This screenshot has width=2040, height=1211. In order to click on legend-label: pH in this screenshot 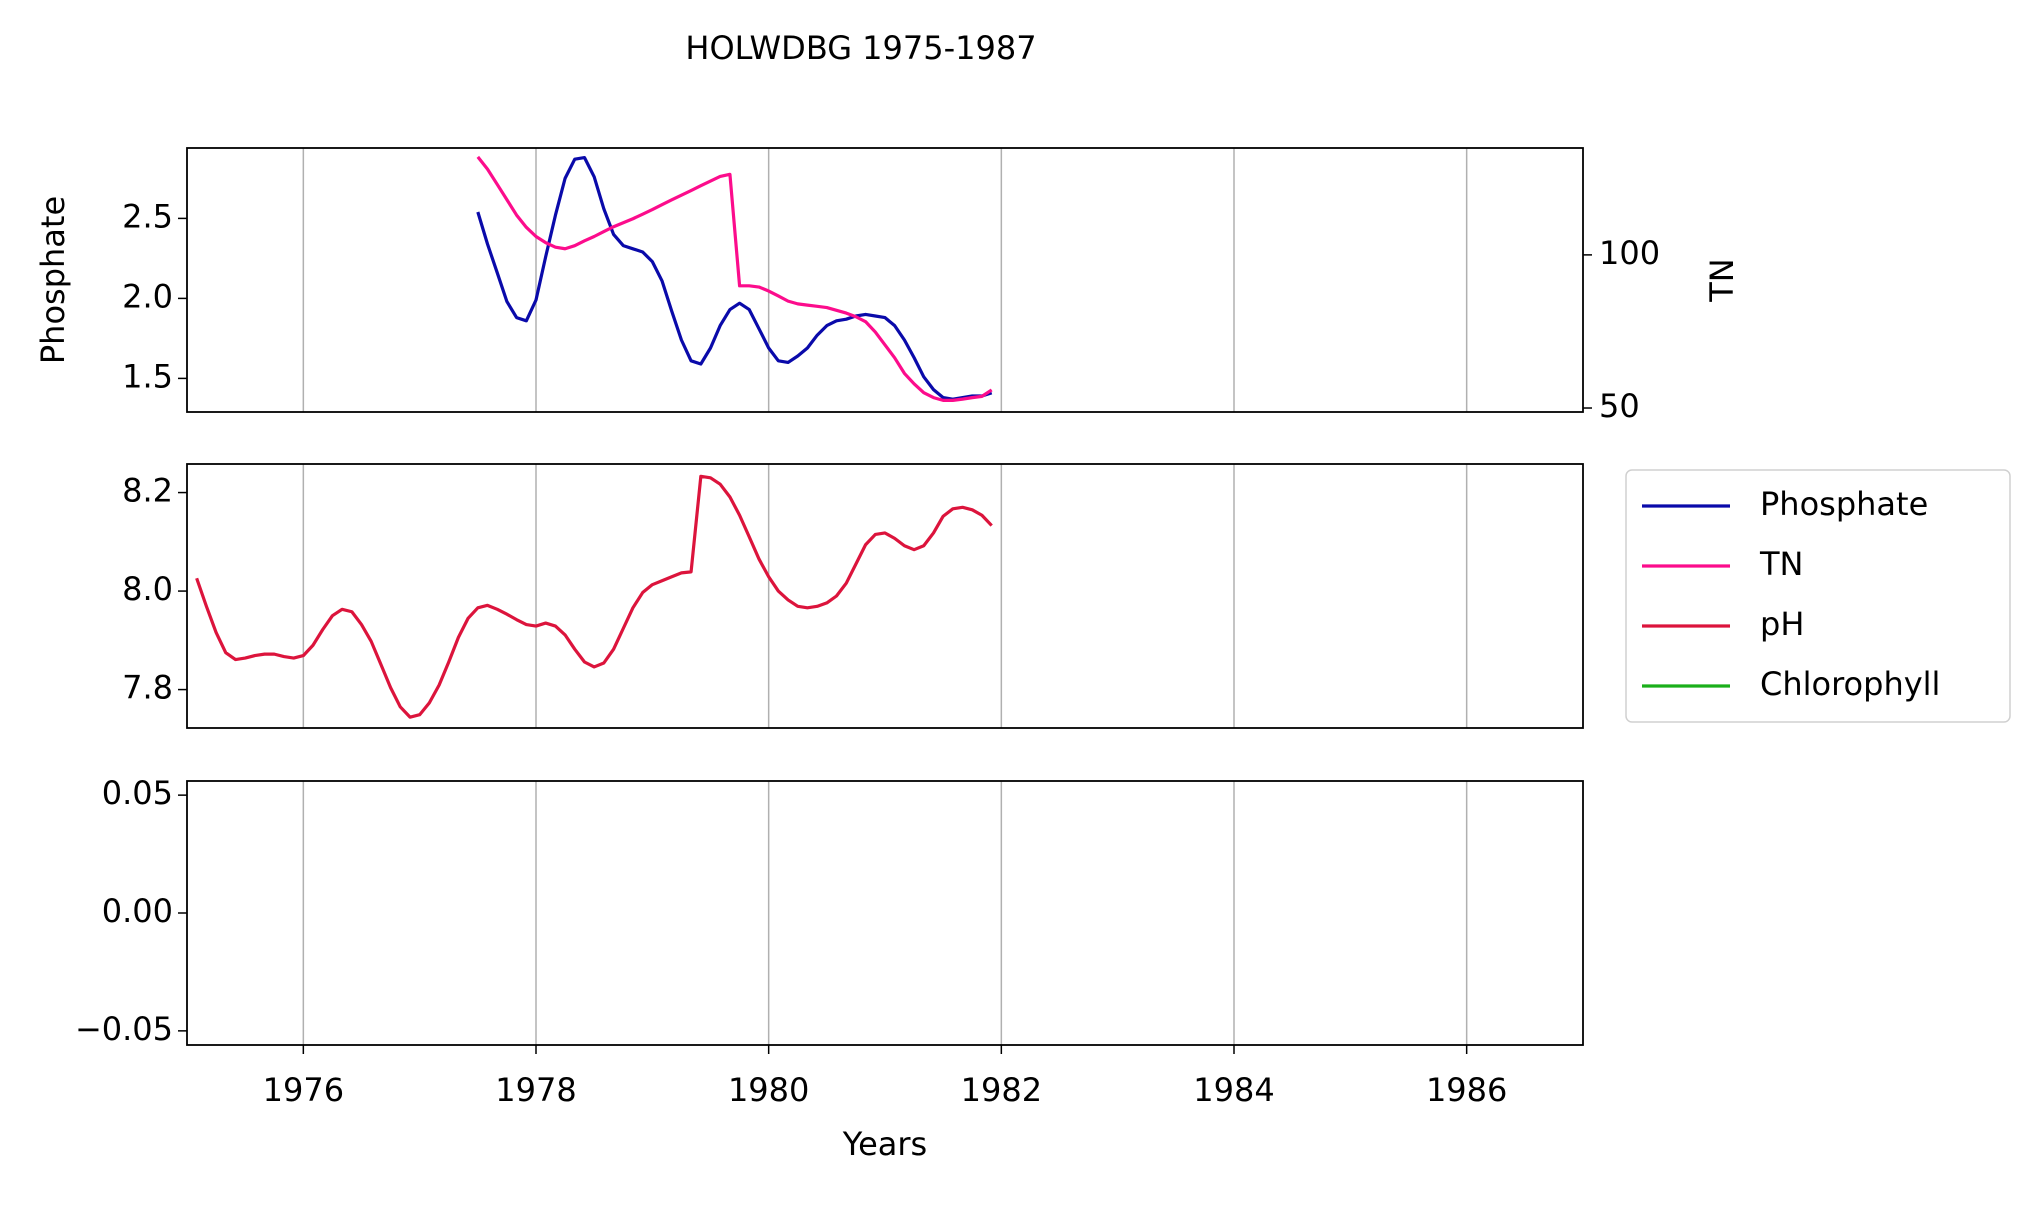, I will do `click(1782, 624)`.